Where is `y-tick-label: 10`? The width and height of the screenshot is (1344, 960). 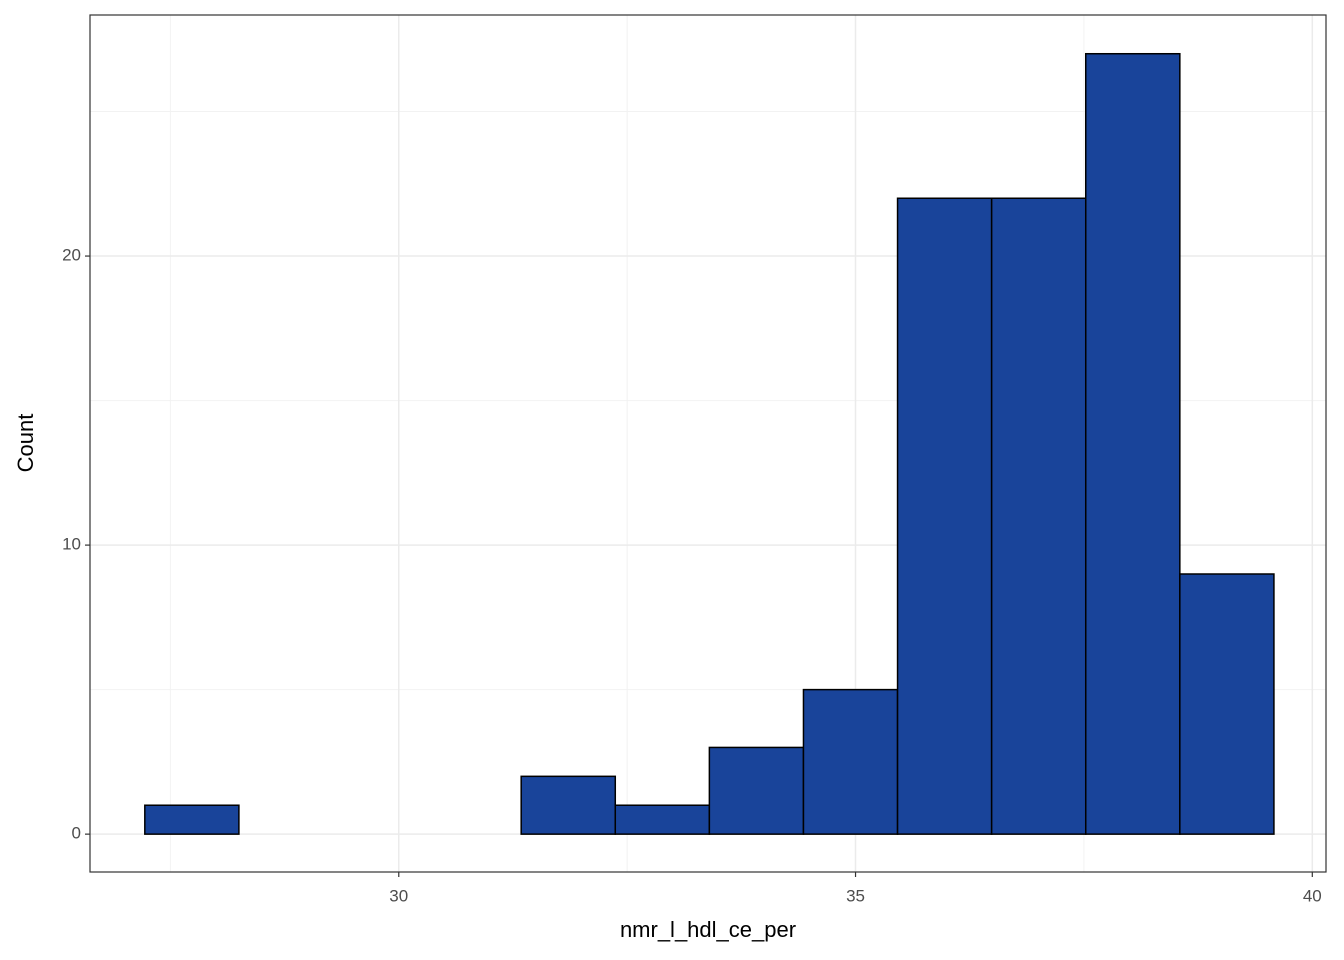 y-tick-label: 10 is located at coordinates (71, 544).